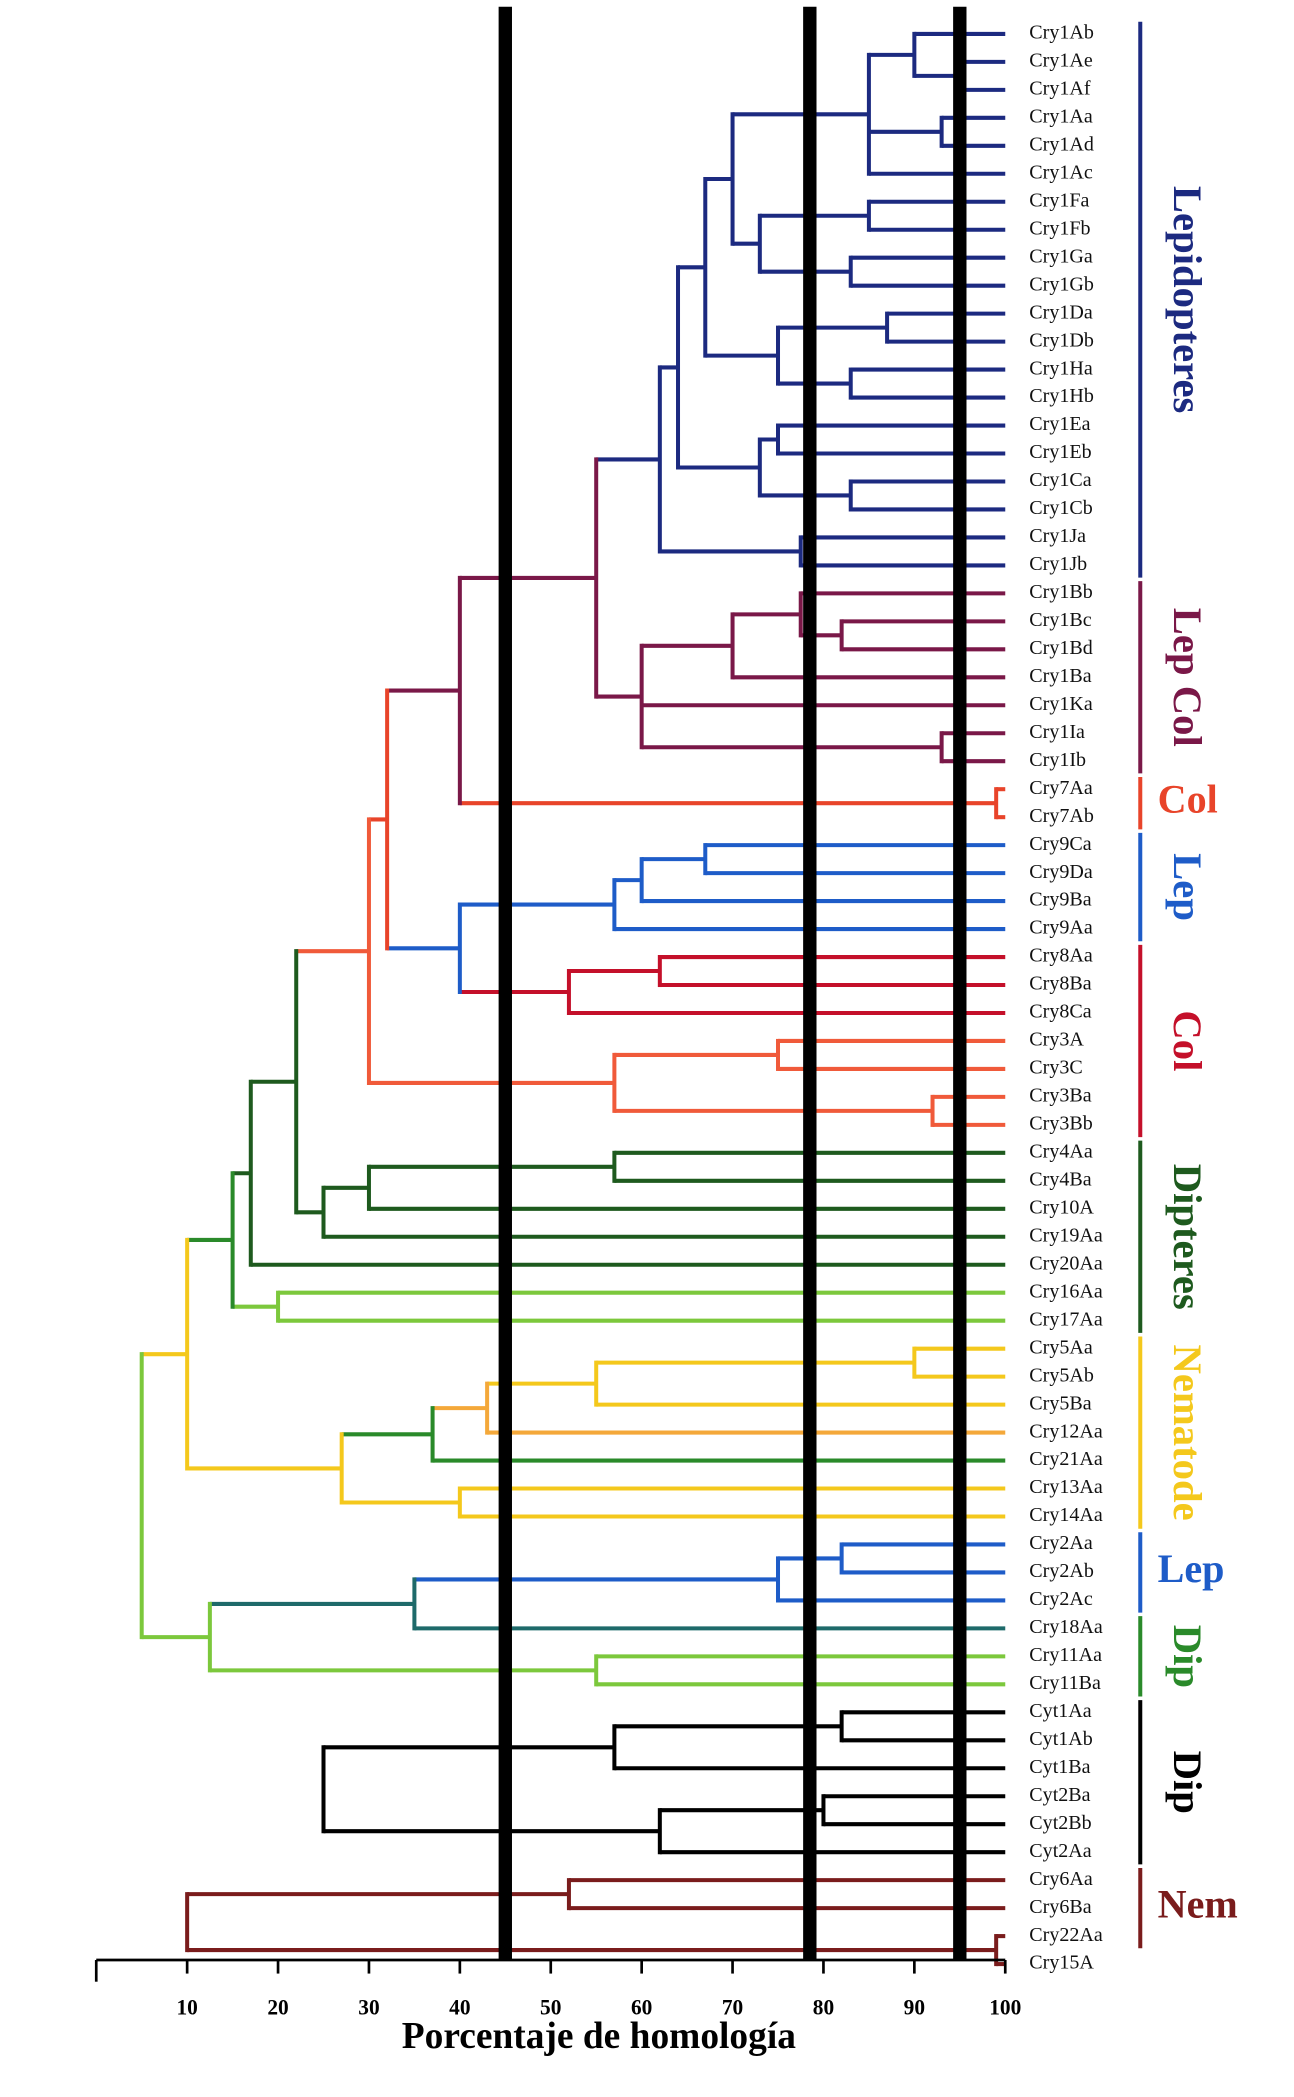 This screenshot has width=1294, height=2097. What do you see at coordinates (1059, 424) in the screenshot?
I see `leaf-label: Cry1Ea` at bounding box center [1059, 424].